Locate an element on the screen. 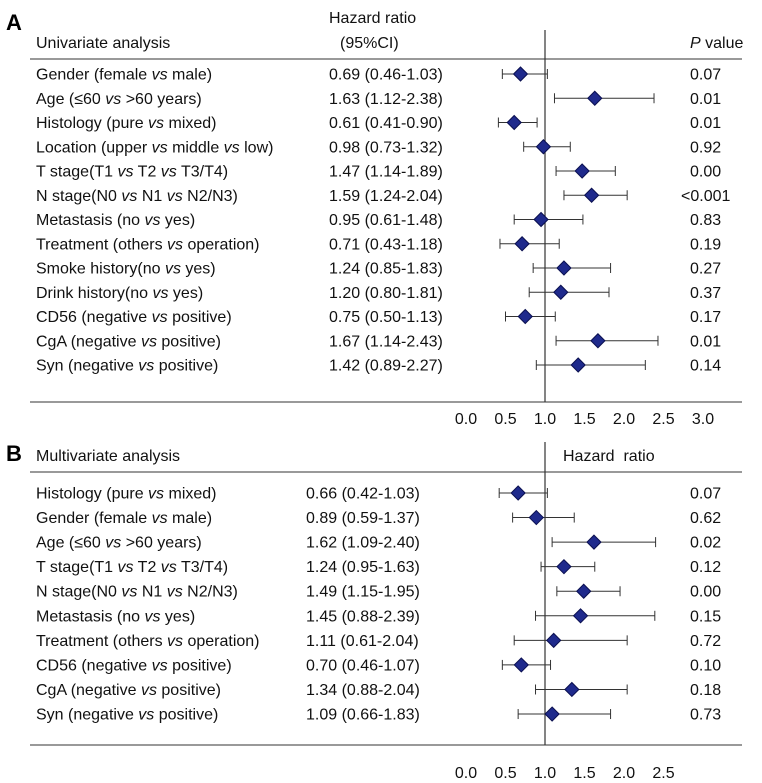 Image resolution: width=762 pixels, height=783 pixels. hazard-ratio-ci: 1.49 (1.15-1.95) is located at coordinates (363, 592).